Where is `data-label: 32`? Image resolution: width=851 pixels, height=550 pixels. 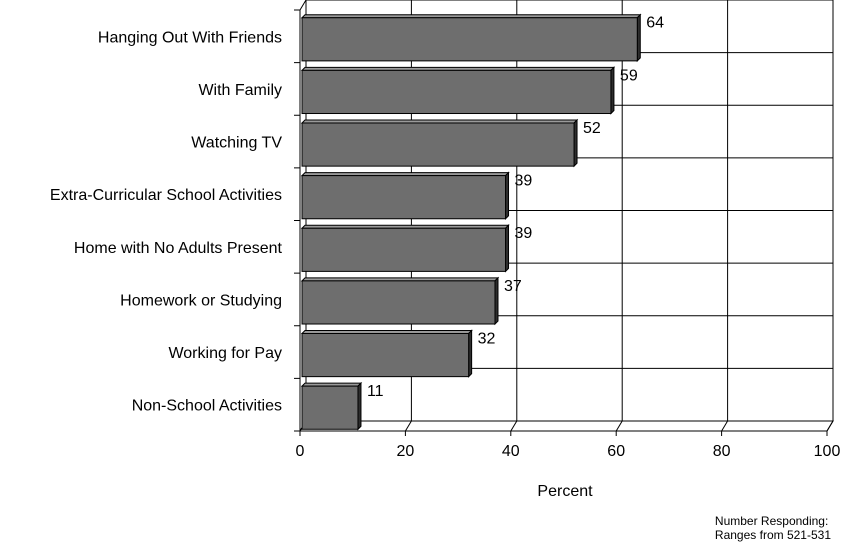
data-label: 32 is located at coordinates (487, 338).